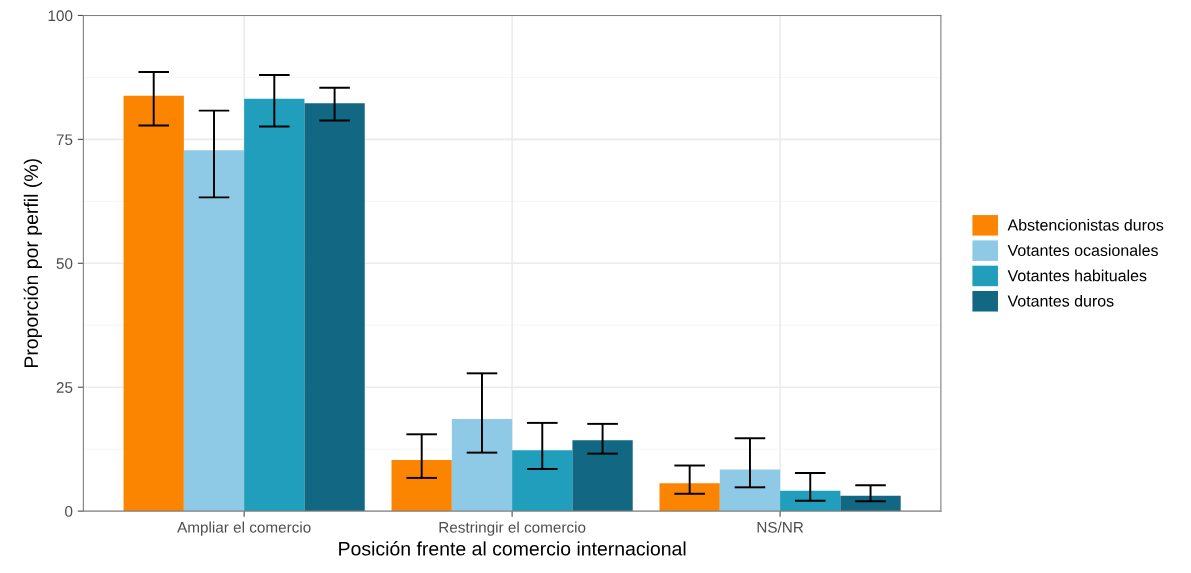 This screenshot has width=1191, height=573. I want to click on legend-label: Abstencionistas duros, so click(1085, 224).